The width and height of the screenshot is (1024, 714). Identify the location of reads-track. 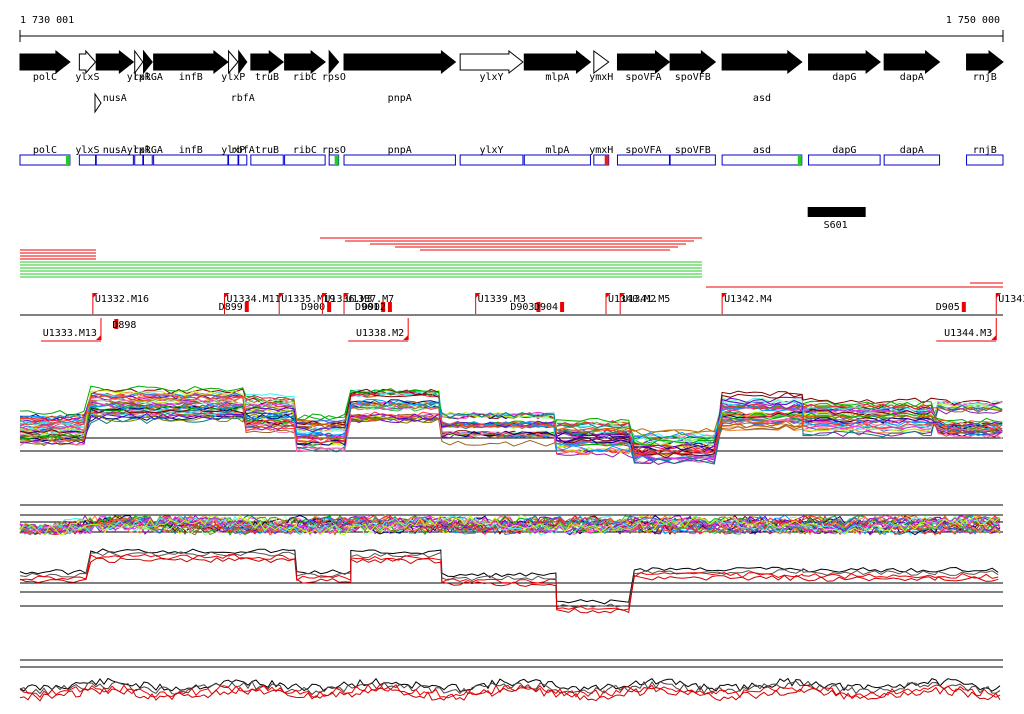
(511, 262).